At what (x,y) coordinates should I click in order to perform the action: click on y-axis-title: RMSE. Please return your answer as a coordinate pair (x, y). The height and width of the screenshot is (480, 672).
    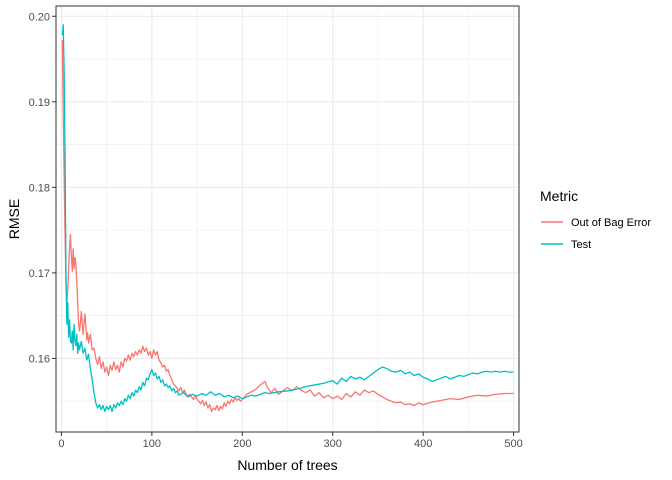
    Looking at the image, I should click on (14, 219).